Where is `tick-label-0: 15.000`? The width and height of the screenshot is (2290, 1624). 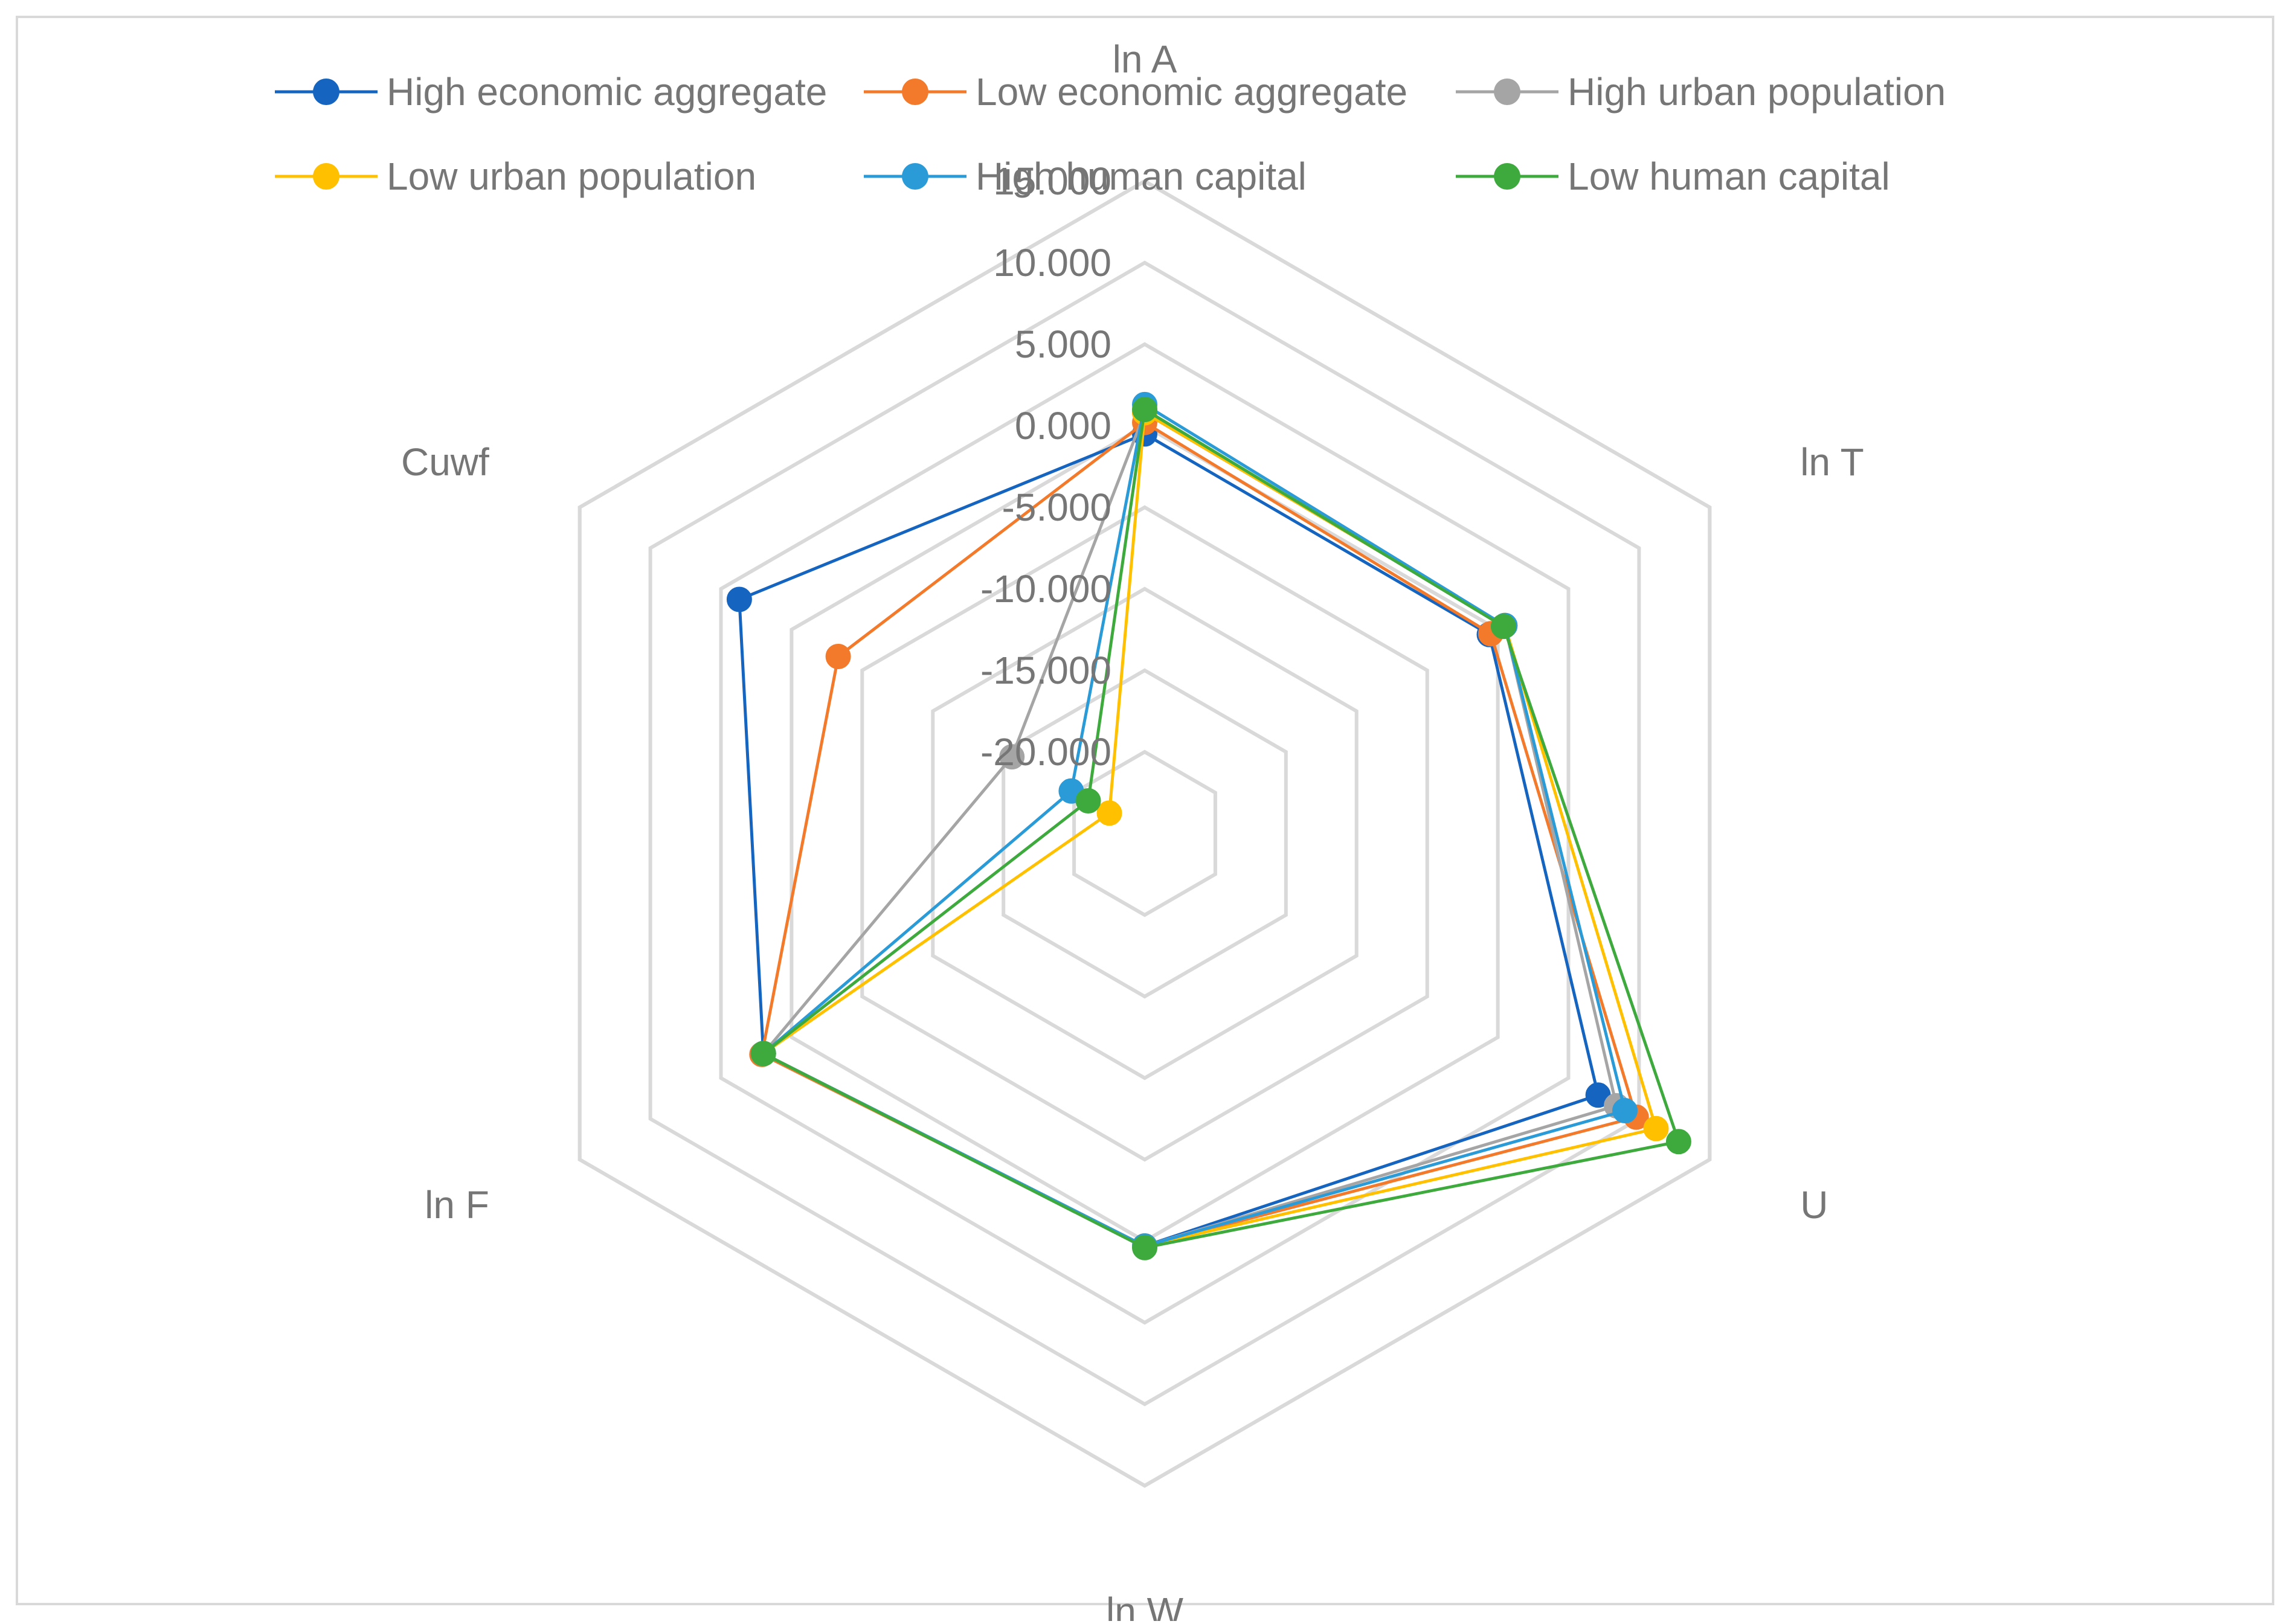 tick-label-0: 15.000 is located at coordinates (1052, 181).